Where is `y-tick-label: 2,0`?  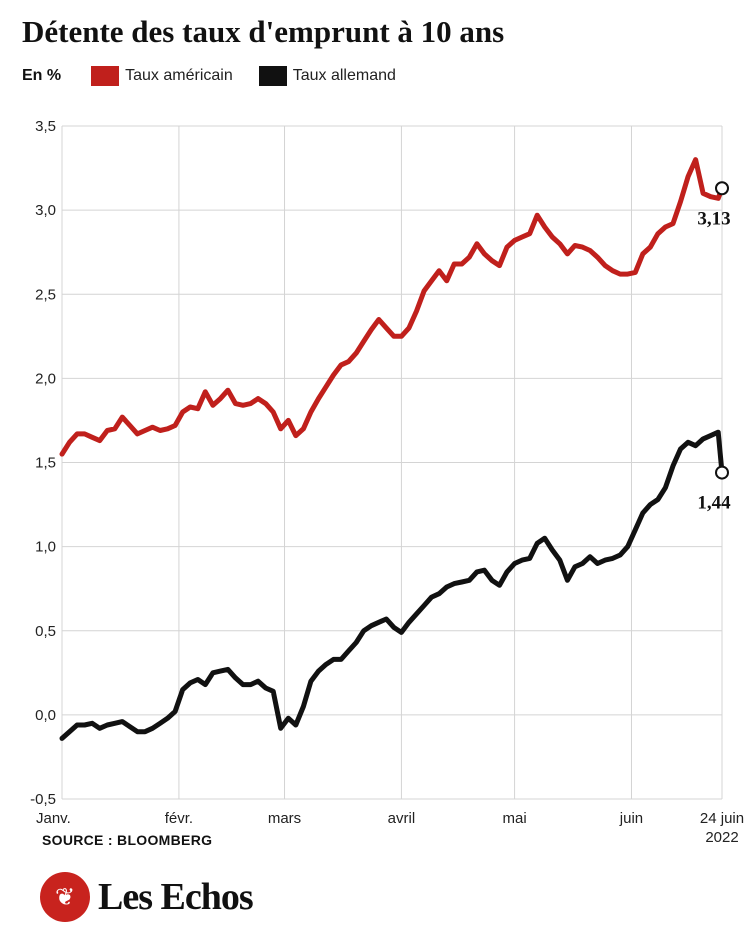 y-tick-label: 2,0 is located at coordinates (45, 378).